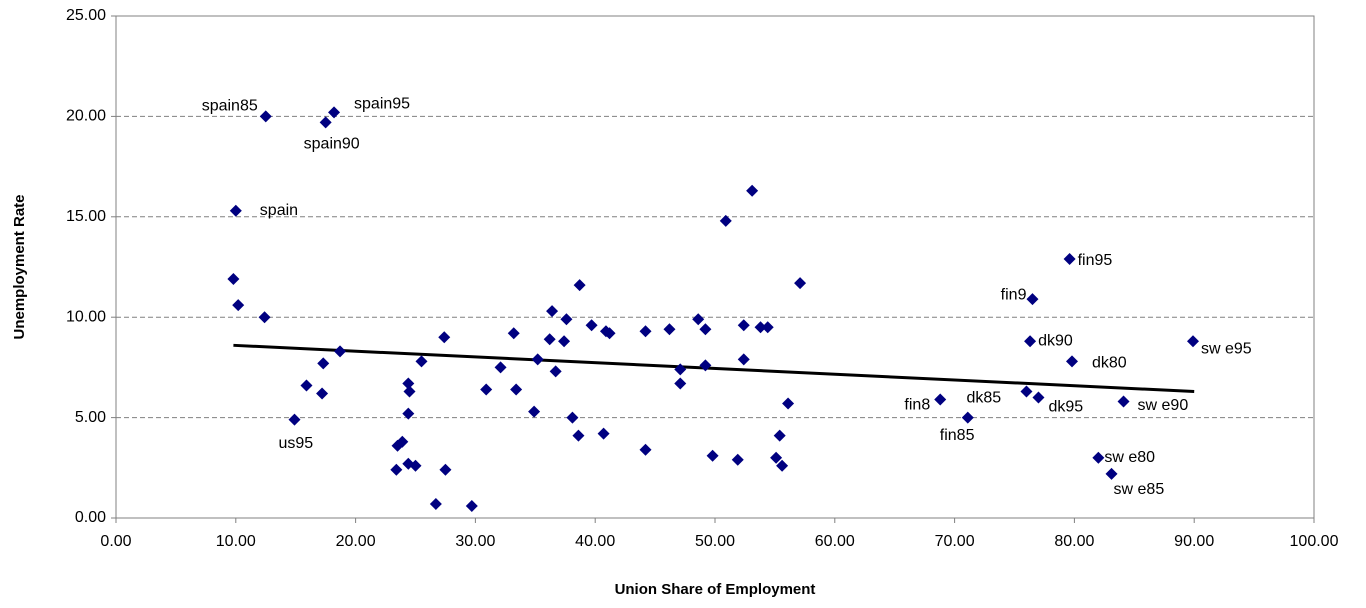 This screenshot has width=1366, height=608. I want to click on point-label: sw e90, so click(1163, 405).